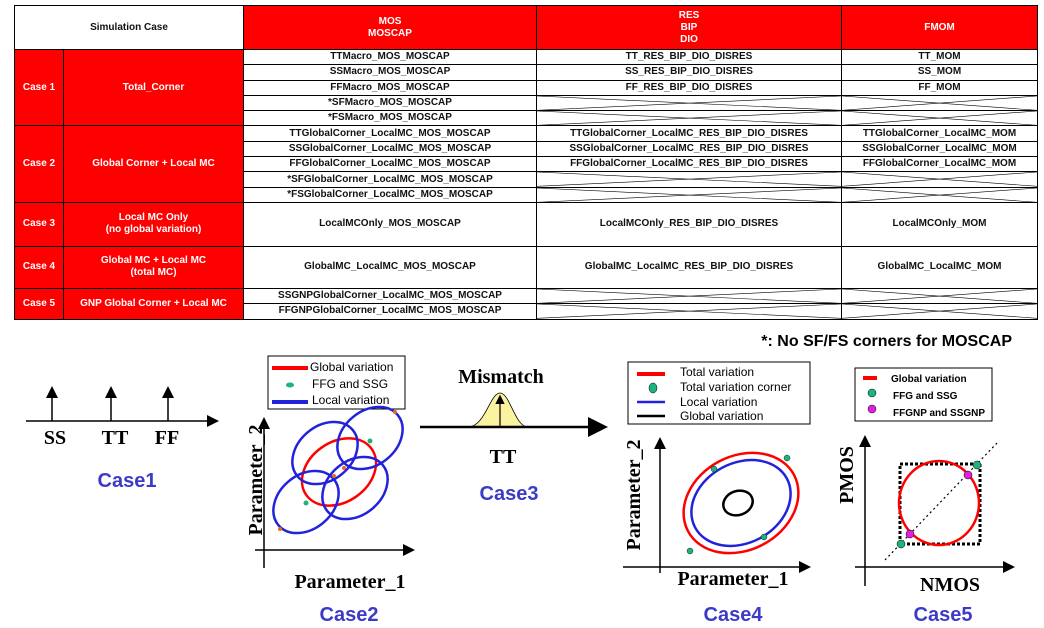 Image resolution: width=1044 pixels, height=628 pixels. I want to click on case-id-cell: Case 5, so click(39, 303).